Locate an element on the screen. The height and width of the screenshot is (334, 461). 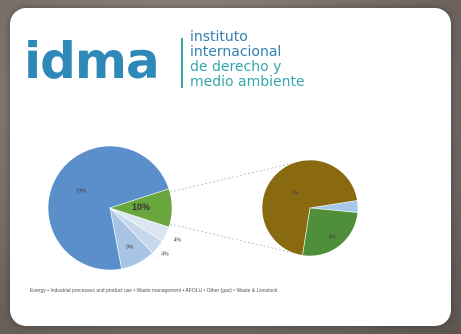
logo-line-3: de derecho y is located at coordinates (236, 67).